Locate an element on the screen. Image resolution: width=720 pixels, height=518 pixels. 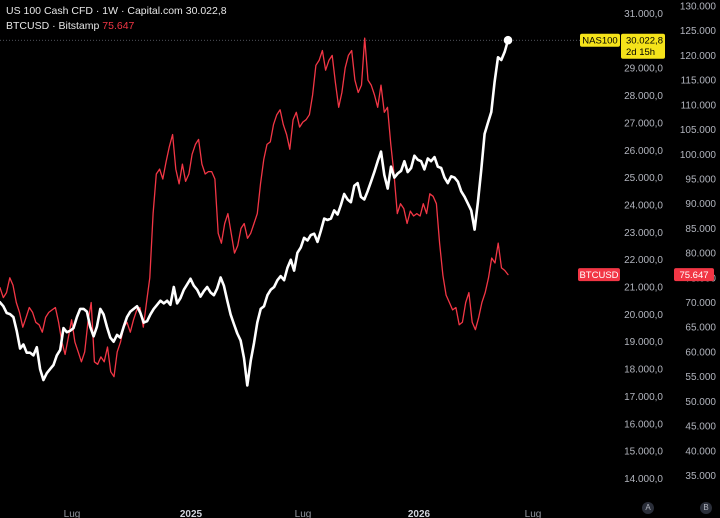
left-axis-tick: 26.000,0 is located at coordinates (643, 151).